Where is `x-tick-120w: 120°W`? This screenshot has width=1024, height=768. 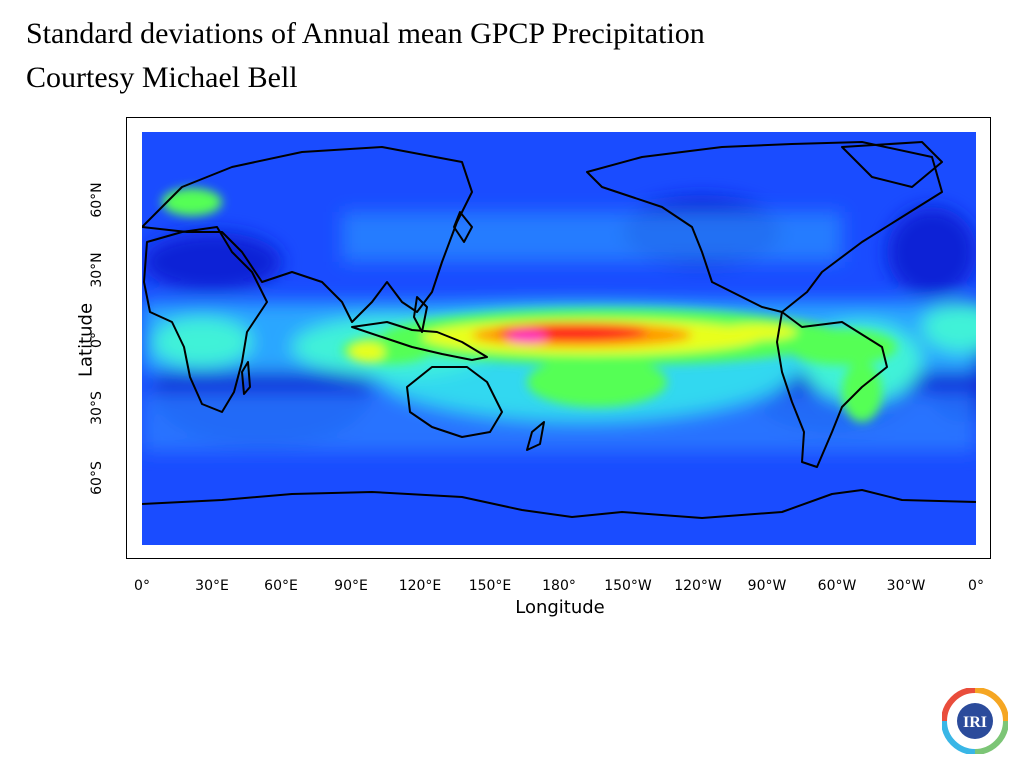
x-tick-120w: 120°W is located at coordinates (698, 586).